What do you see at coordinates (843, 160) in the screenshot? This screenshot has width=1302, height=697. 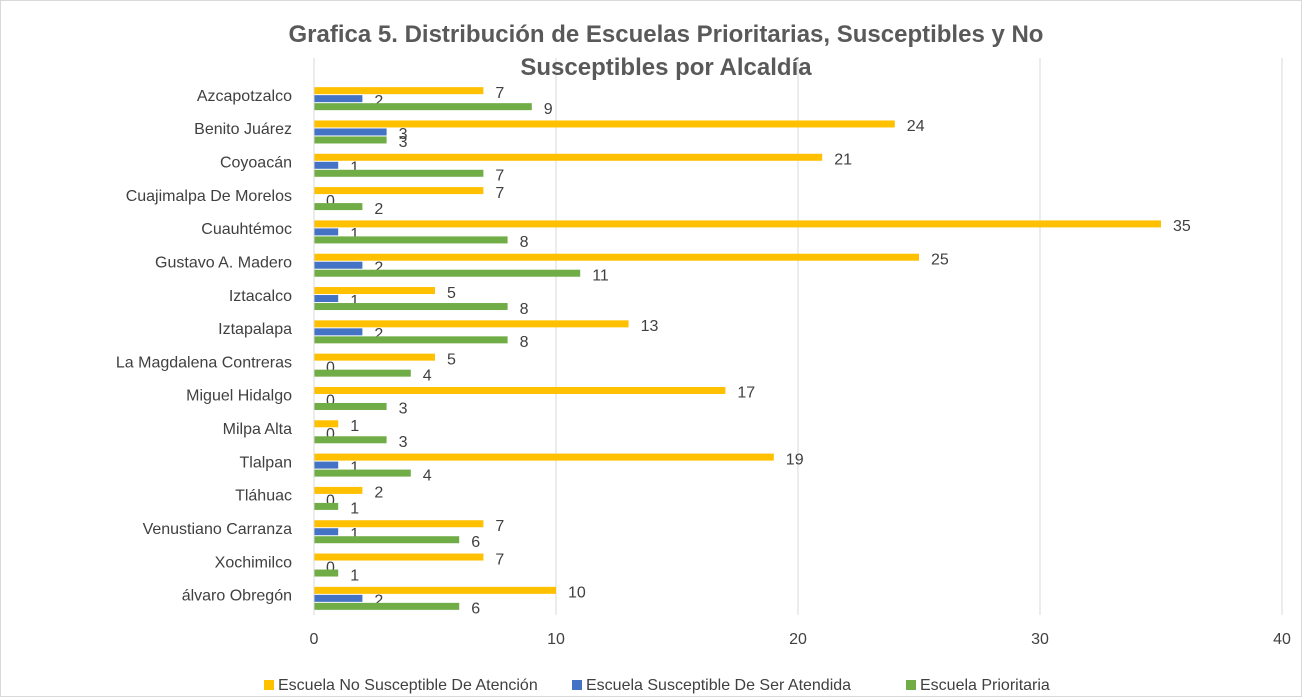 I see `data-label: 21` at bounding box center [843, 160].